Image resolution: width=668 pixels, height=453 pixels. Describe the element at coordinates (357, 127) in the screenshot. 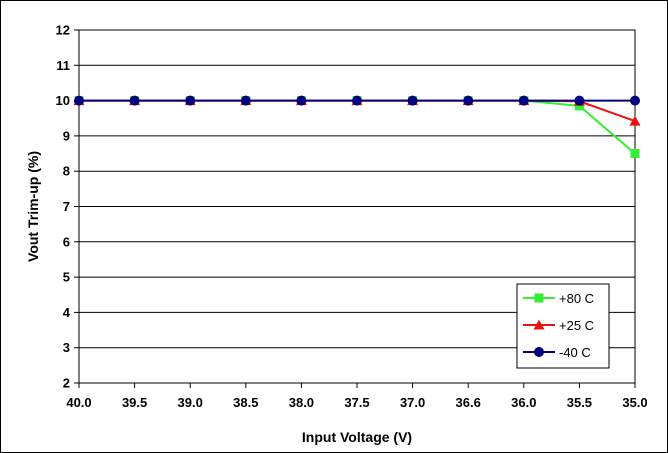

I see `series-layer` at that location.